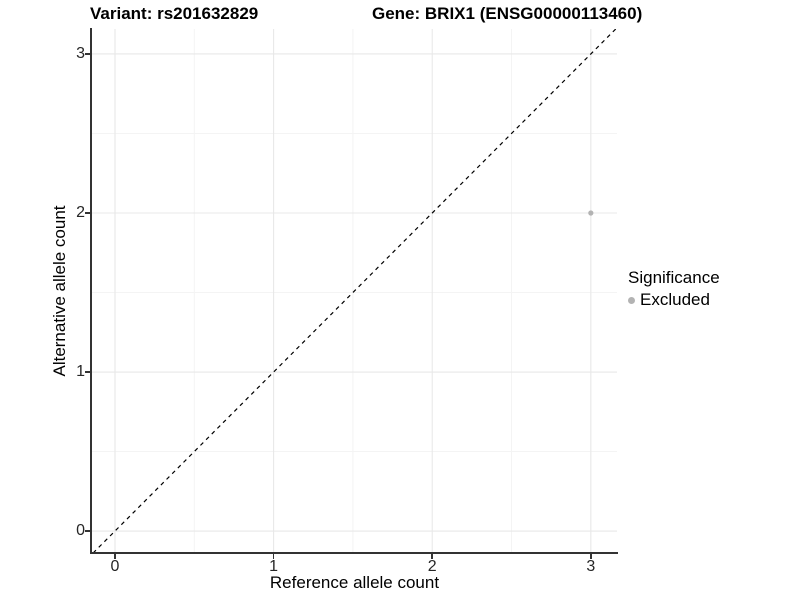  What do you see at coordinates (174, 13) in the screenshot?
I see `plot-title-variant: Variant: rs201632829` at bounding box center [174, 13].